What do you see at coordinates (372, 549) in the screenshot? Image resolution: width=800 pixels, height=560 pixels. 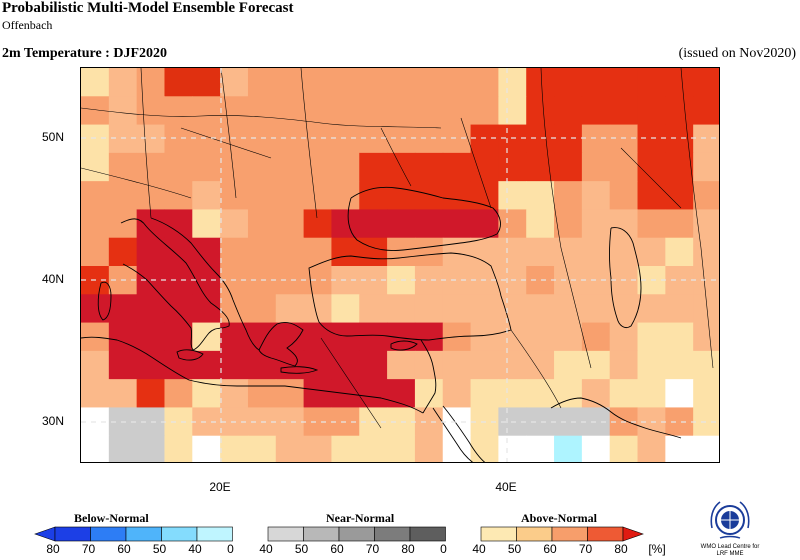 I see `colorbar-tick-label: 70` at bounding box center [372, 549].